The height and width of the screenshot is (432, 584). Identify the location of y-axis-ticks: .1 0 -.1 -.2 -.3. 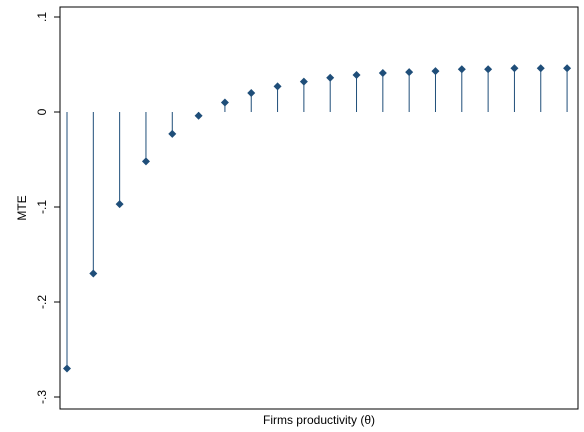
(47, 208).